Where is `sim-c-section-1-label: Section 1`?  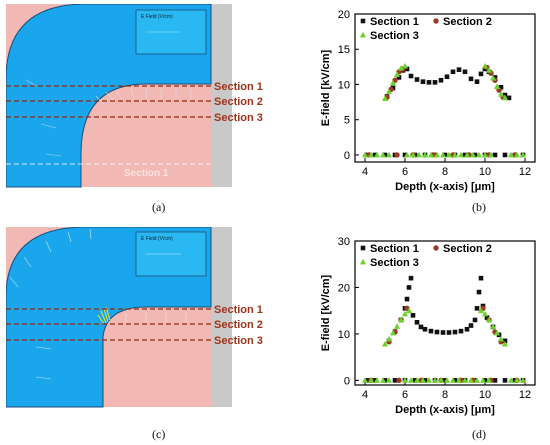
sim-c-section-1-label: Section 1 is located at coordinates (238, 310).